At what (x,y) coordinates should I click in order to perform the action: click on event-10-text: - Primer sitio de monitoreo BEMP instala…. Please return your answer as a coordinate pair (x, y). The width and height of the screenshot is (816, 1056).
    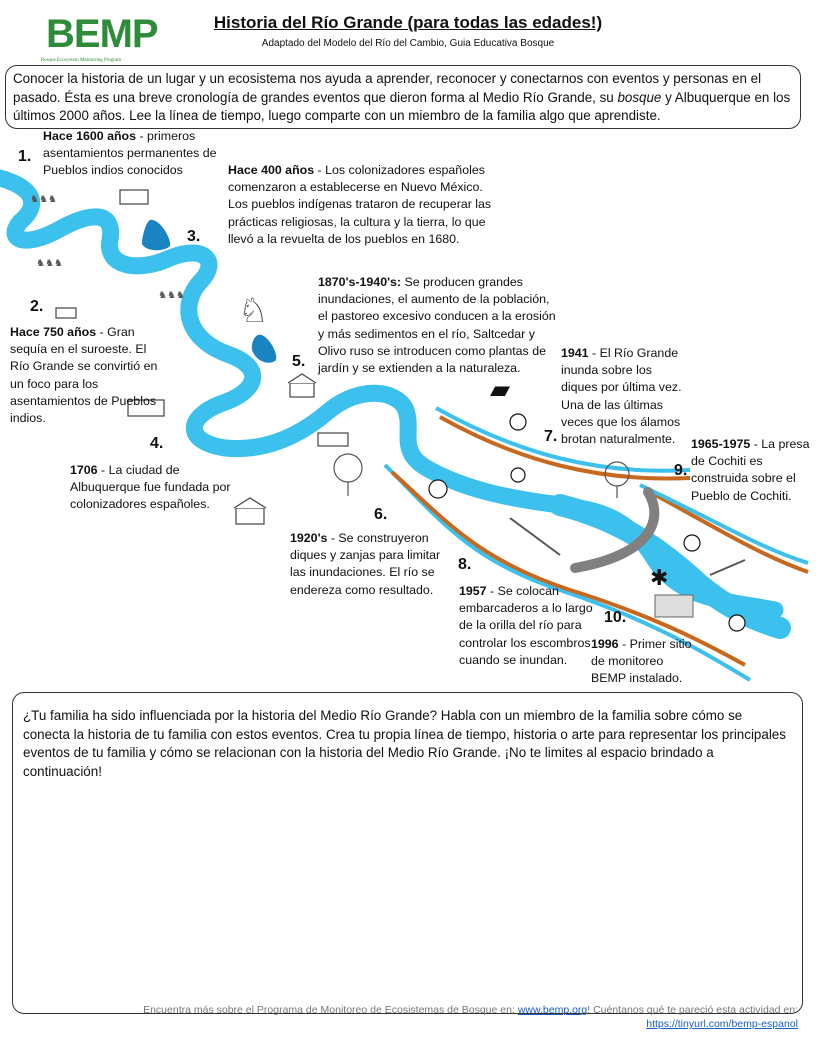
    Looking at the image, I should click on (641, 661).